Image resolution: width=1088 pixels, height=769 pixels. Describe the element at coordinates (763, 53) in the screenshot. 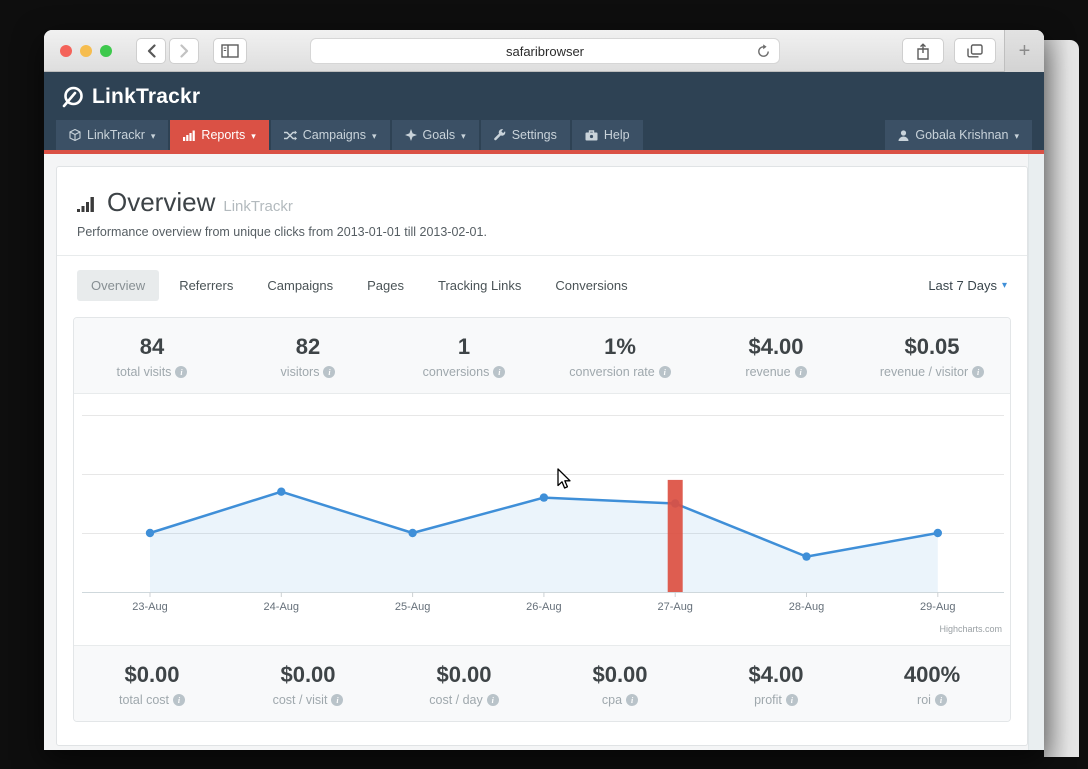

I see `reload-button` at that location.